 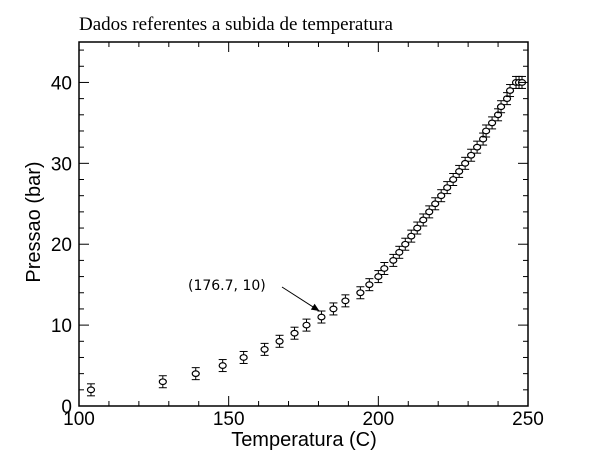 I want to click on y-axis-label: Pressao (bar), so click(x=34, y=221).